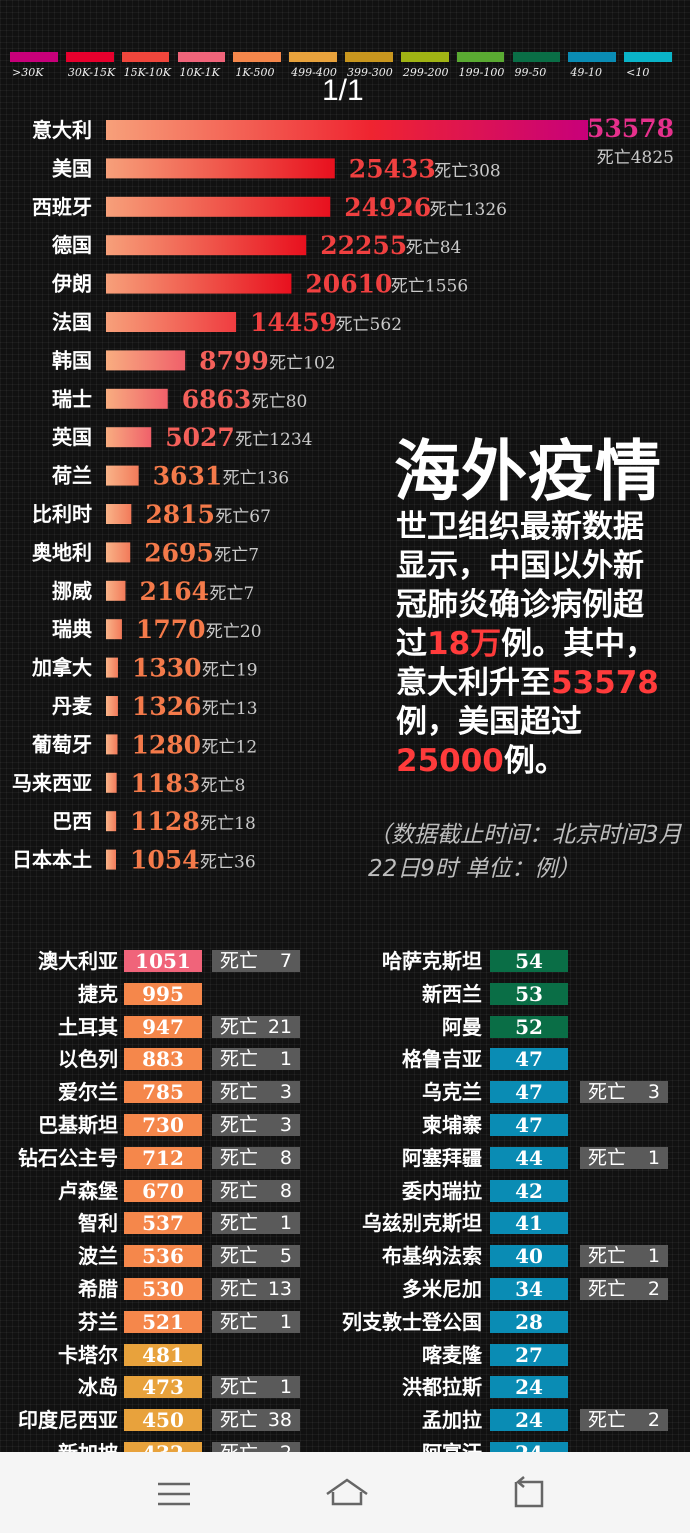 The width and height of the screenshot is (690, 1533). Describe the element at coordinates (174, 591) in the screenshot. I see `bar-value-label: 2164` at that location.